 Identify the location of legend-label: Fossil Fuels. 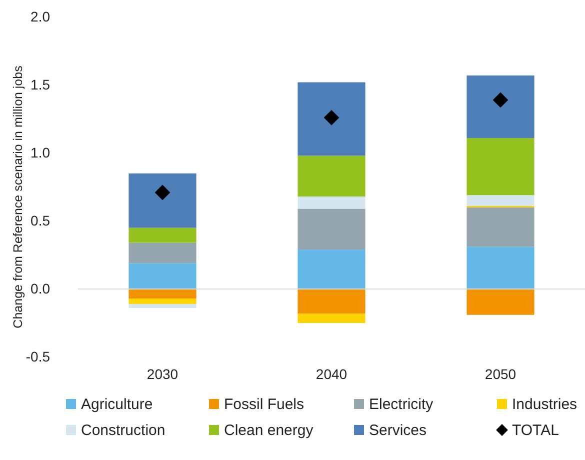
(264, 404).